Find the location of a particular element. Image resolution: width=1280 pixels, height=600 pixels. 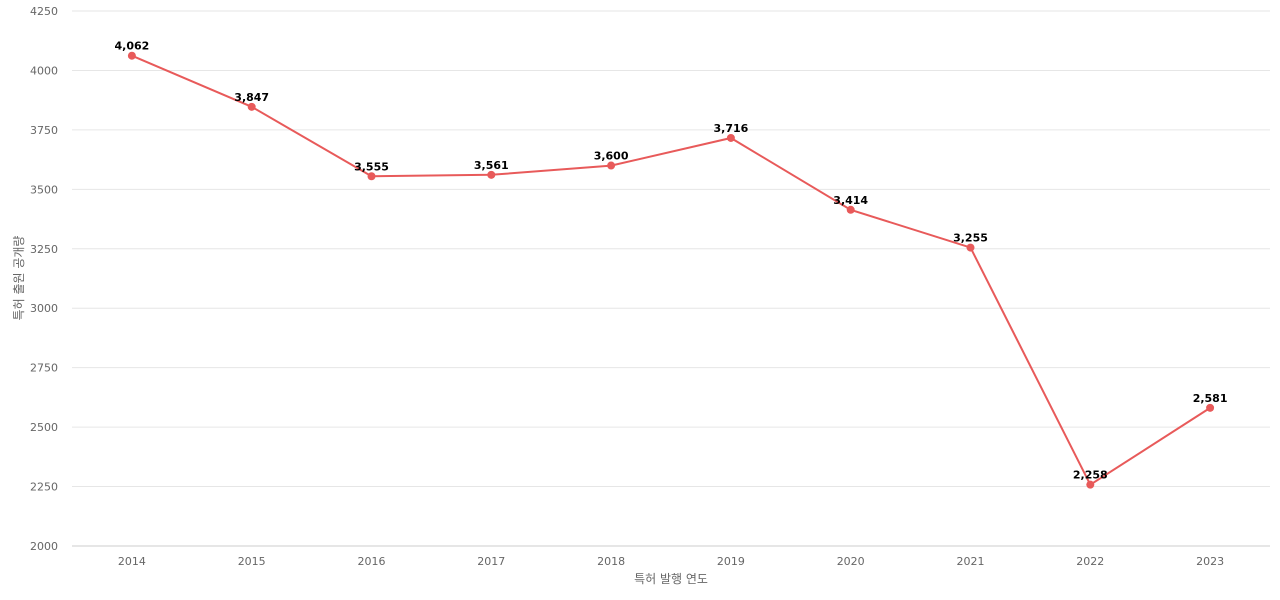

y-tick-label: 3750 is located at coordinates (44, 130).